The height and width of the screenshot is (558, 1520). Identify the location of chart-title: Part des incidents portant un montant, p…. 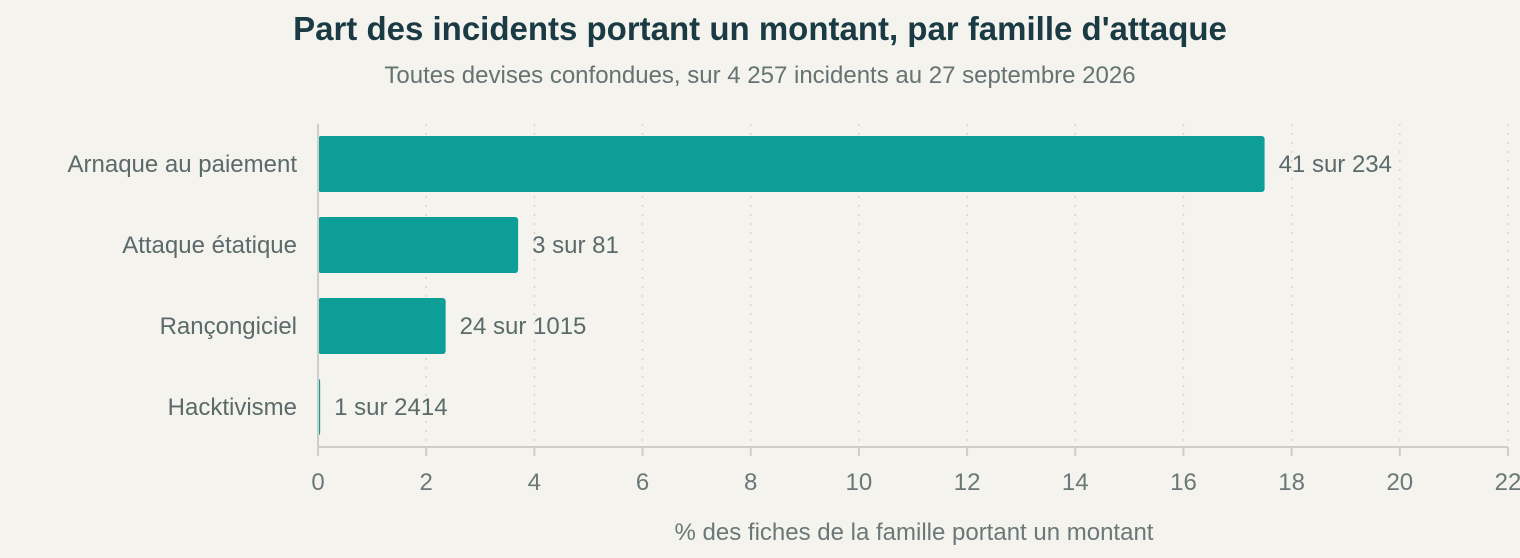
(760, 28).